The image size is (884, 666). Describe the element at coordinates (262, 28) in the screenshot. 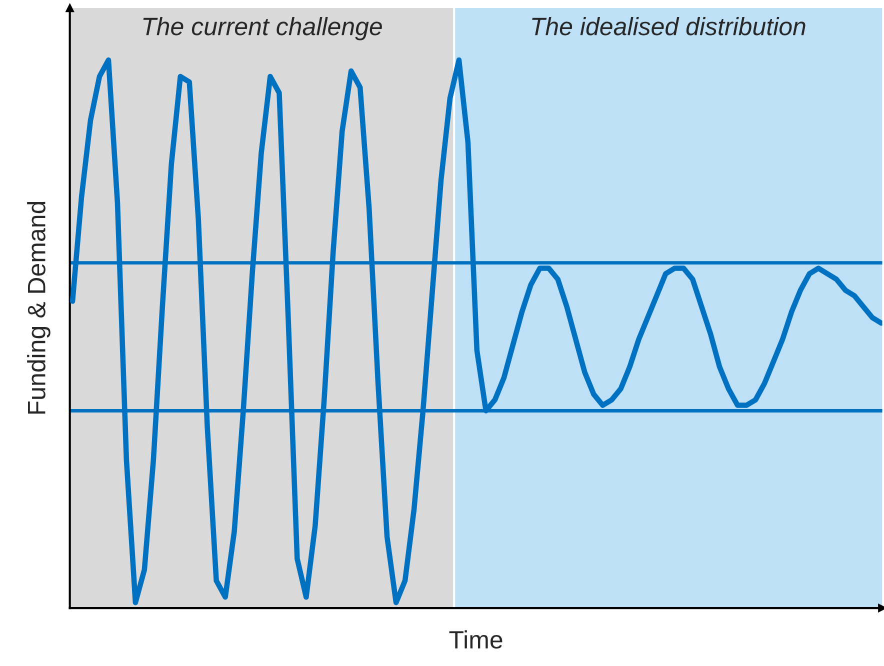

I see `text: The current challenge` at that location.